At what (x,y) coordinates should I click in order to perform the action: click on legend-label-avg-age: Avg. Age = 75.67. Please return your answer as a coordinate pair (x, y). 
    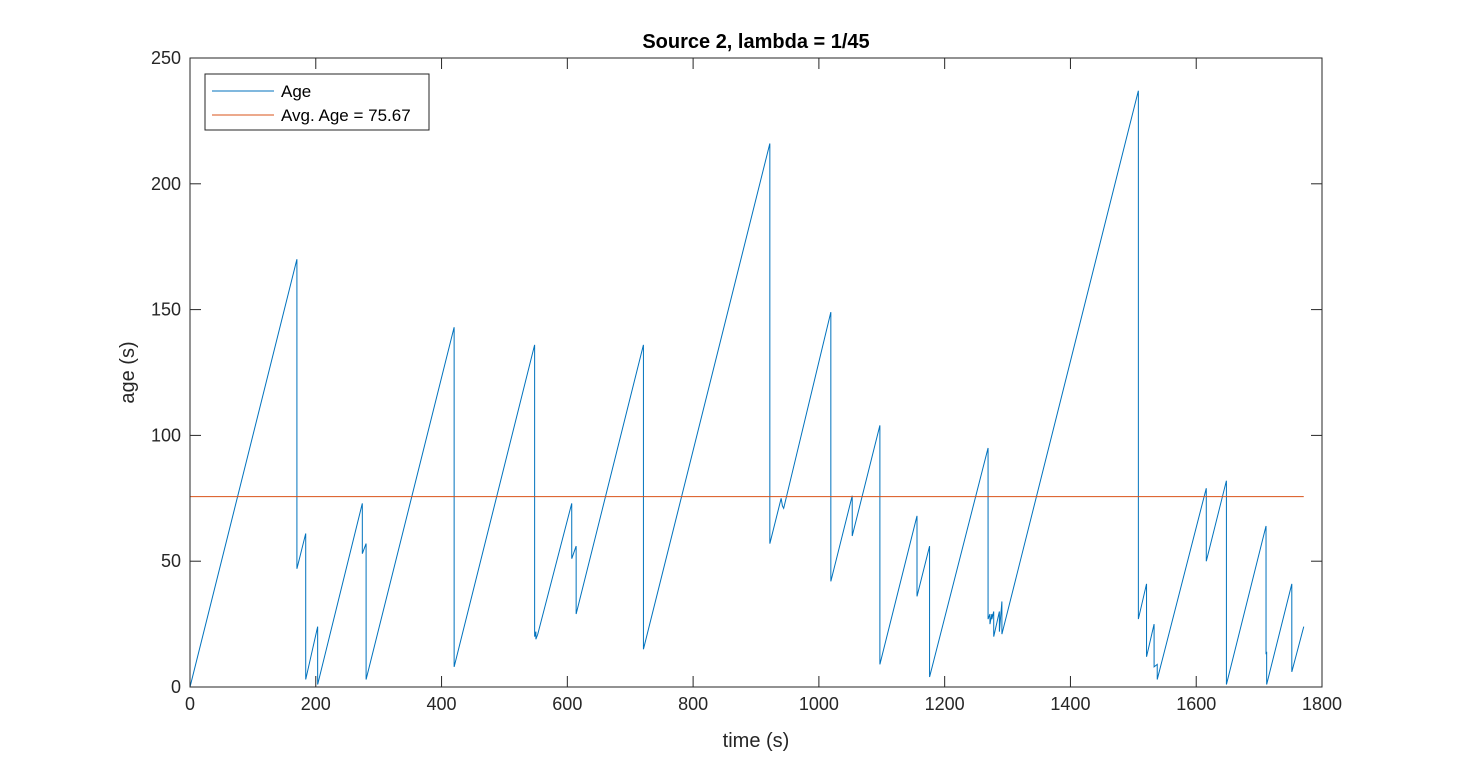
    Looking at the image, I should click on (346, 115).